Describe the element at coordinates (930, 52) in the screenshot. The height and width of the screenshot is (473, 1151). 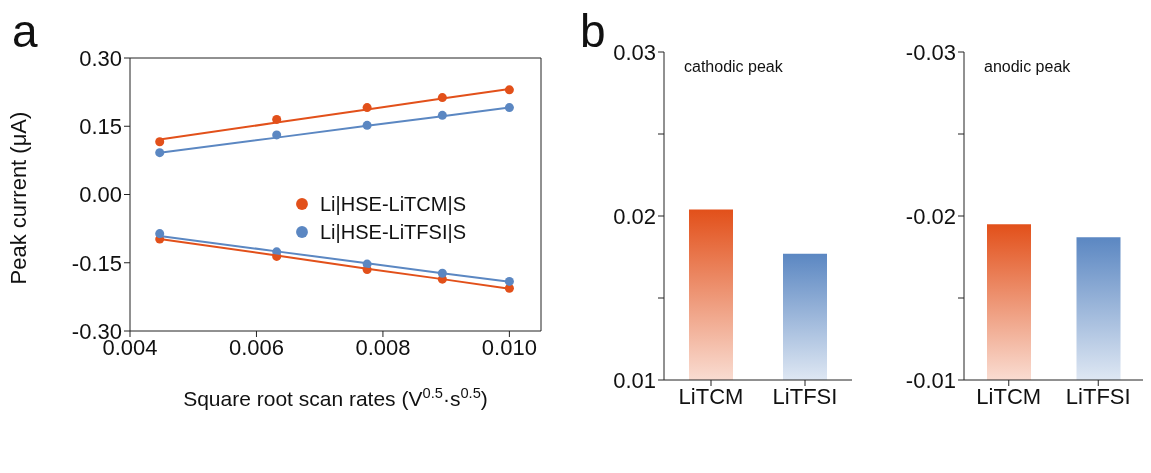
I see `y-tick-label: -0.03` at that location.